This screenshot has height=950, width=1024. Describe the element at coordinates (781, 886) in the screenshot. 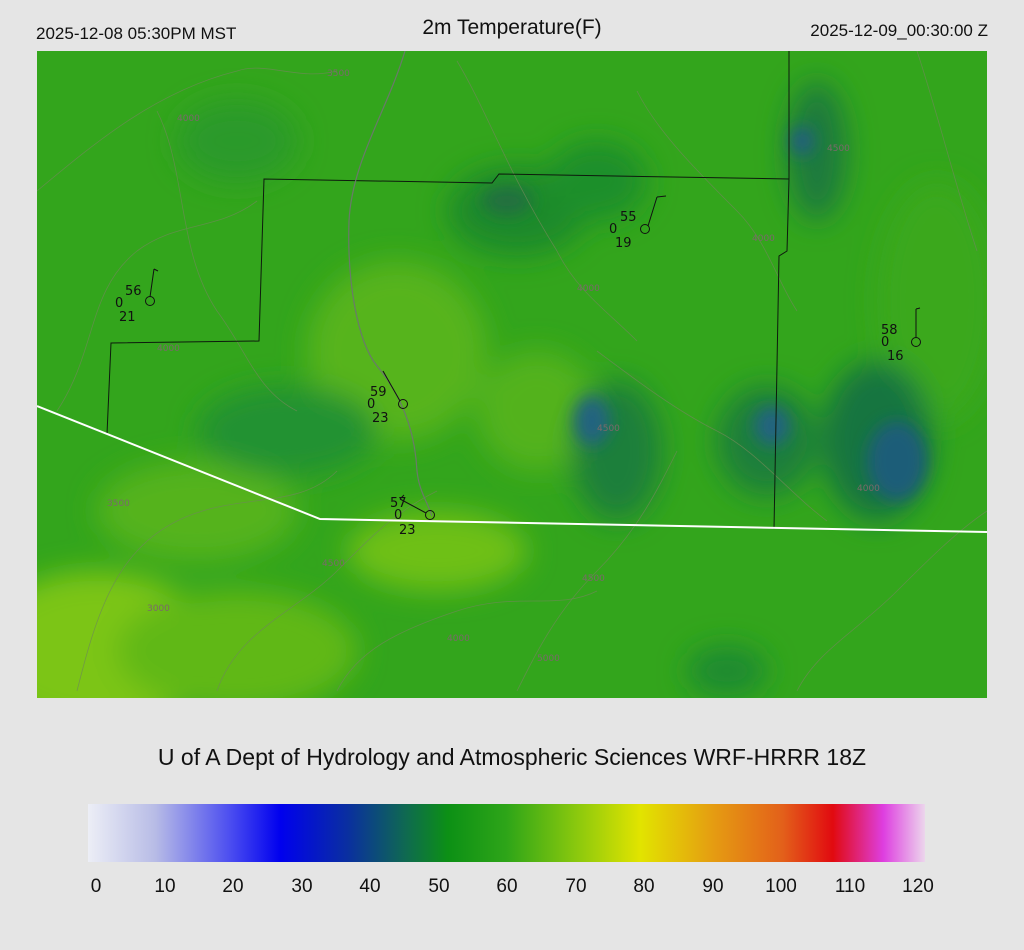

I see `colorbar-tick: 100` at that location.